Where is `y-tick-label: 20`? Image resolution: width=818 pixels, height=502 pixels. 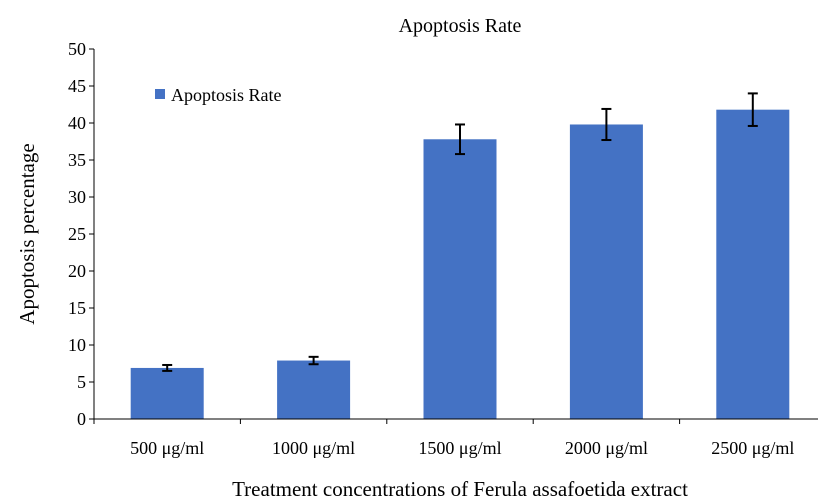
y-tick-label: 20 is located at coordinates (77, 271).